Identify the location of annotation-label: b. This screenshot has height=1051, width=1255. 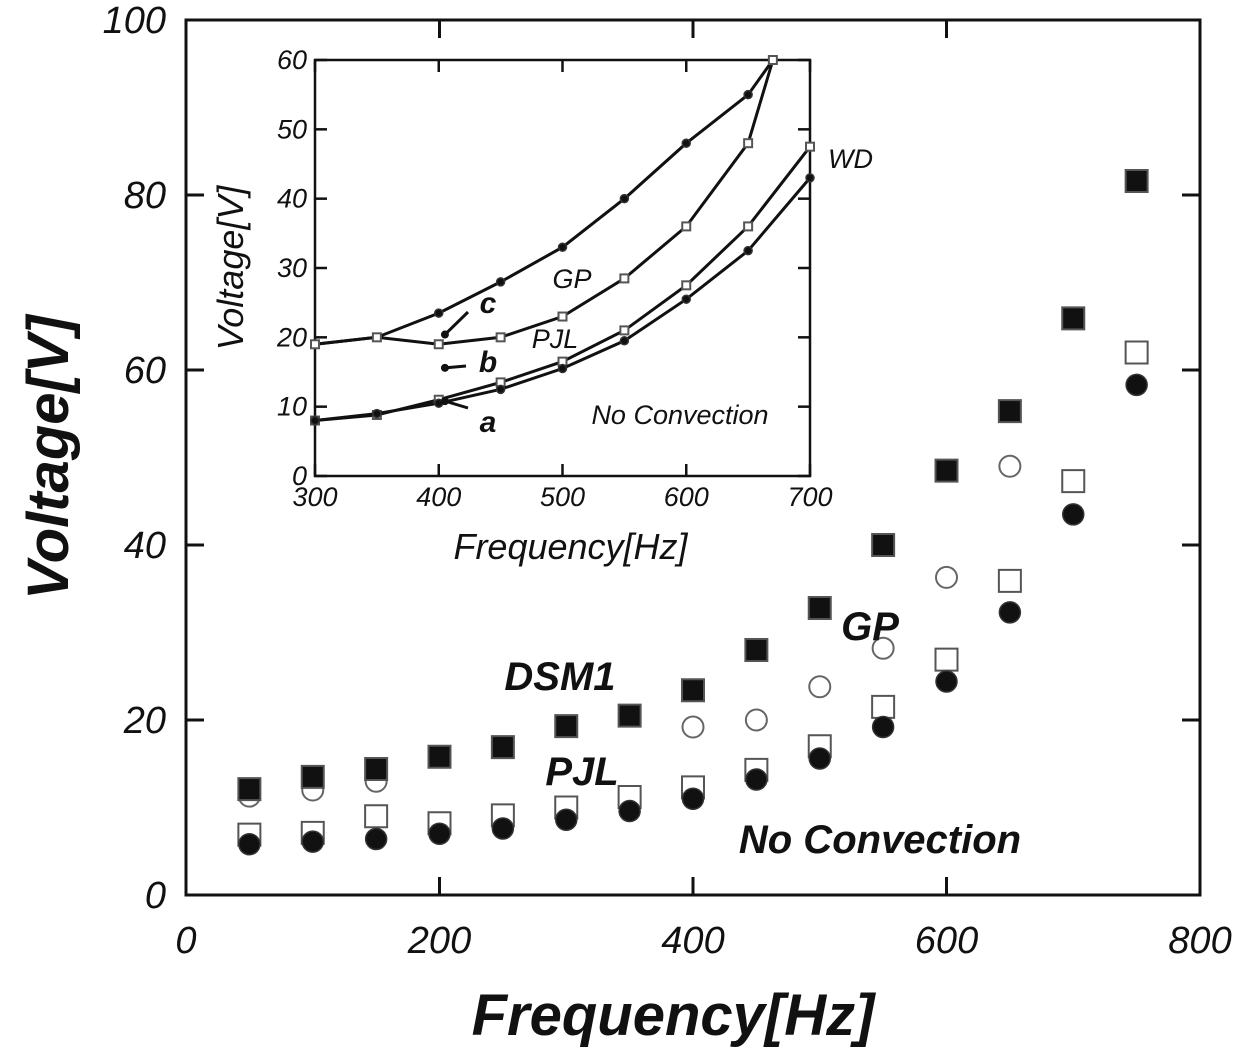
(488, 362).